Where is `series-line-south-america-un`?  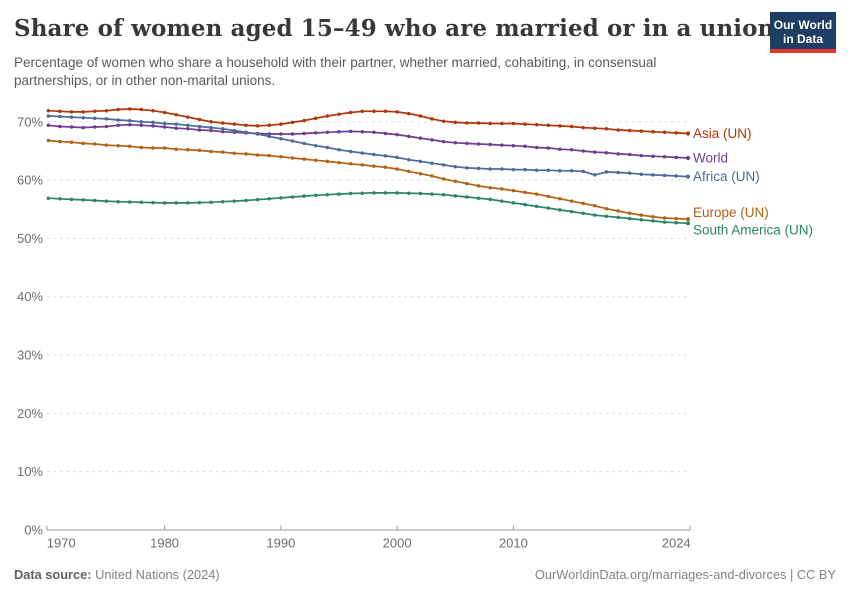
series-line-south-america-un is located at coordinates (368, 208).